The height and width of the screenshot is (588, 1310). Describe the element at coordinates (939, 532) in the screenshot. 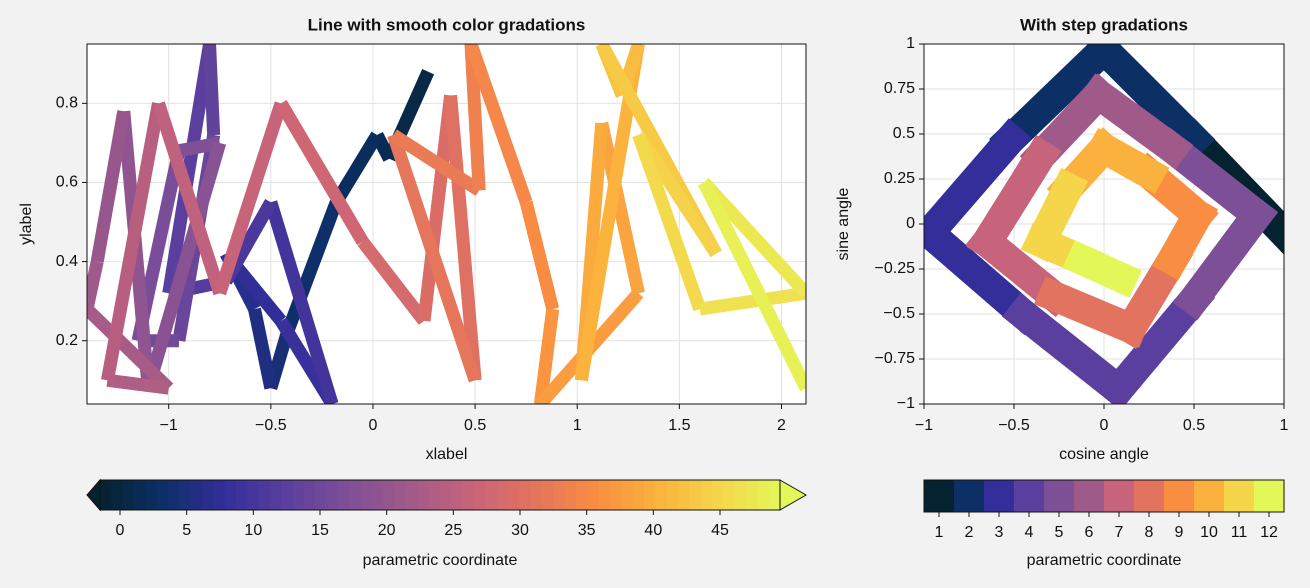

I see `colorbar-tick-label: 1` at that location.